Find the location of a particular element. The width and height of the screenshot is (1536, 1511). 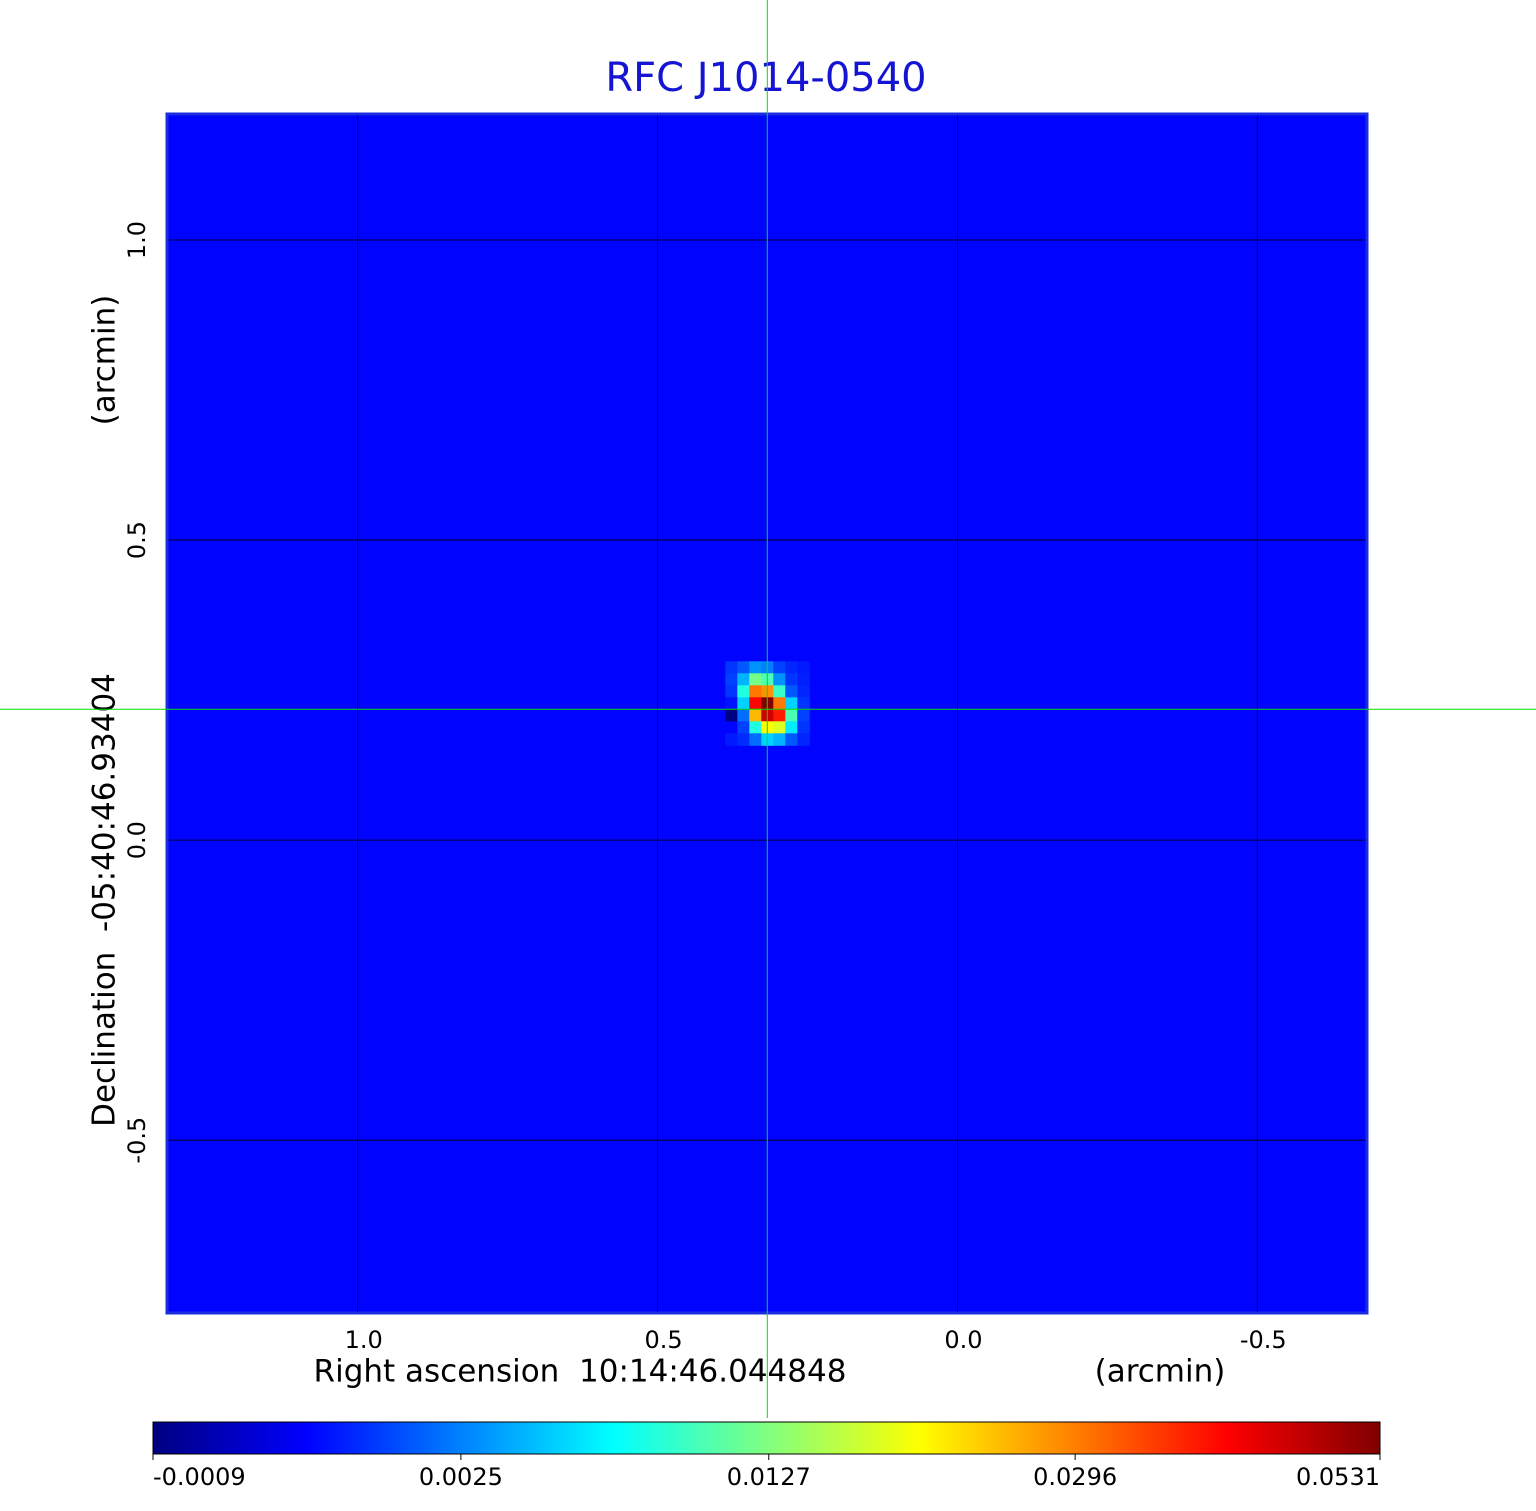

x-axis-unit: (arcmin) is located at coordinates (1160, 1372).